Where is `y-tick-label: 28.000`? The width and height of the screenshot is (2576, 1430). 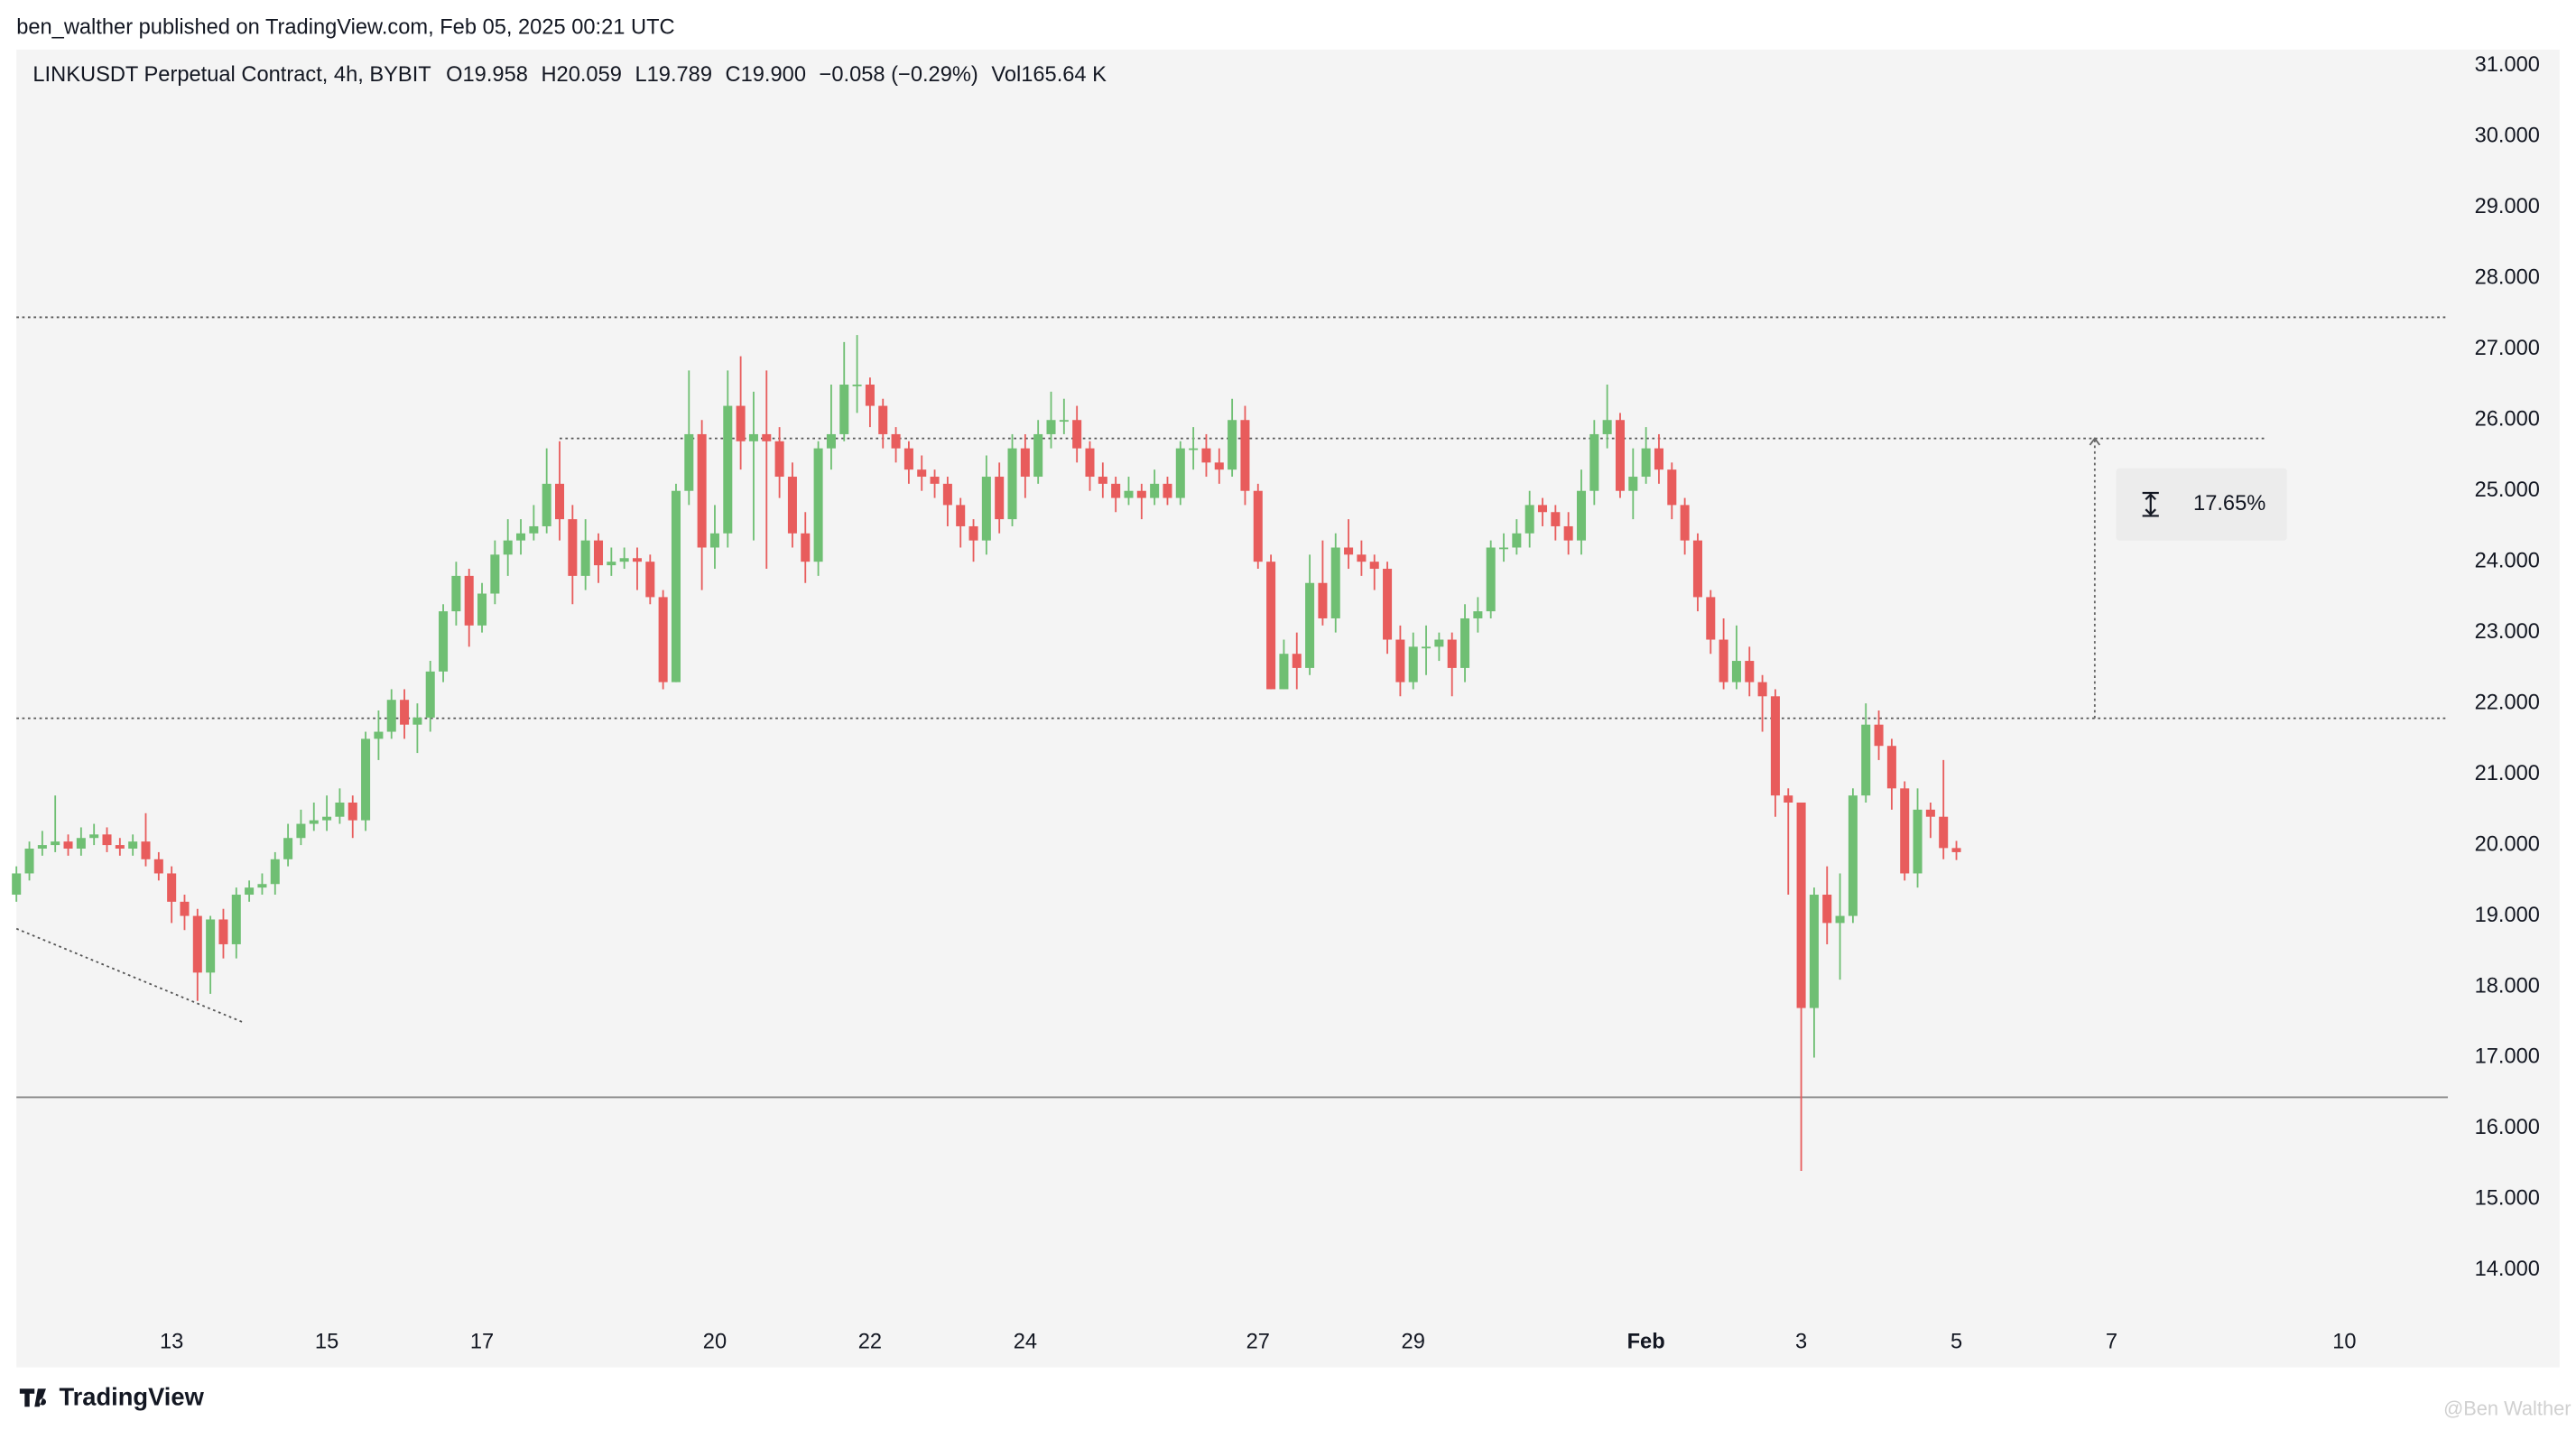 y-tick-label: 28.000 is located at coordinates (2507, 278).